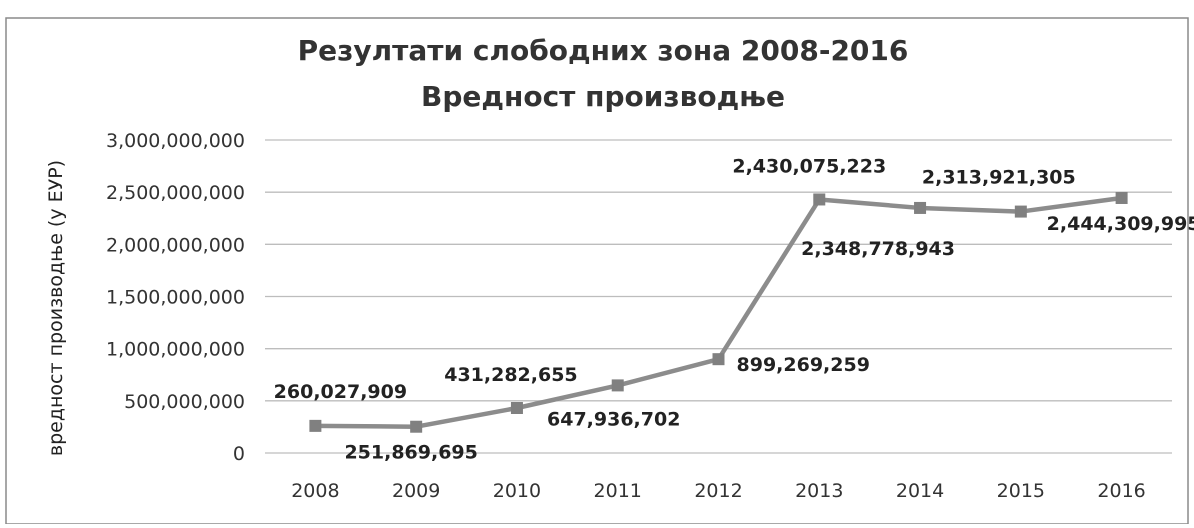  I want to click on data-label: 2,313,921,305, so click(999, 178).